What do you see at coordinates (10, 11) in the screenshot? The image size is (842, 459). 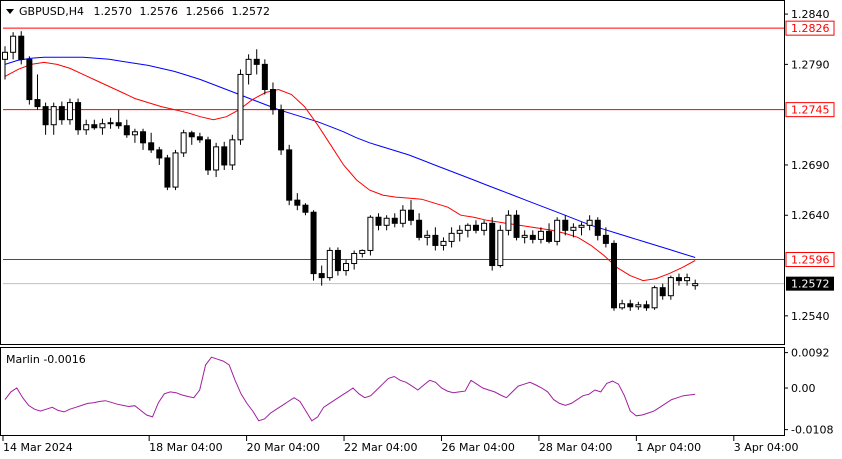 I see `symbol-dropdown-icon` at bounding box center [10, 11].